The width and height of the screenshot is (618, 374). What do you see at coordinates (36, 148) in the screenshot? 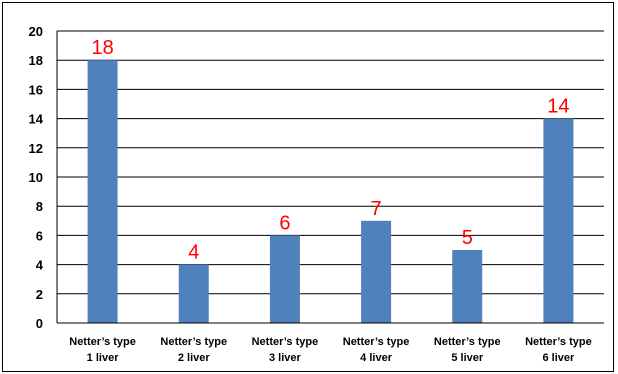
I see `y-tick-label: 12` at bounding box center [36, 148].